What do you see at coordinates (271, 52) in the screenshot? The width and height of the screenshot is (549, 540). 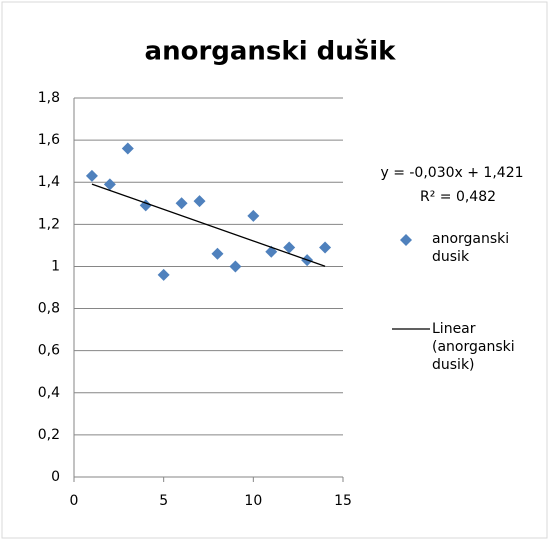 I see `chart-title: anorganski dušik` at bounding box center [271, 52].